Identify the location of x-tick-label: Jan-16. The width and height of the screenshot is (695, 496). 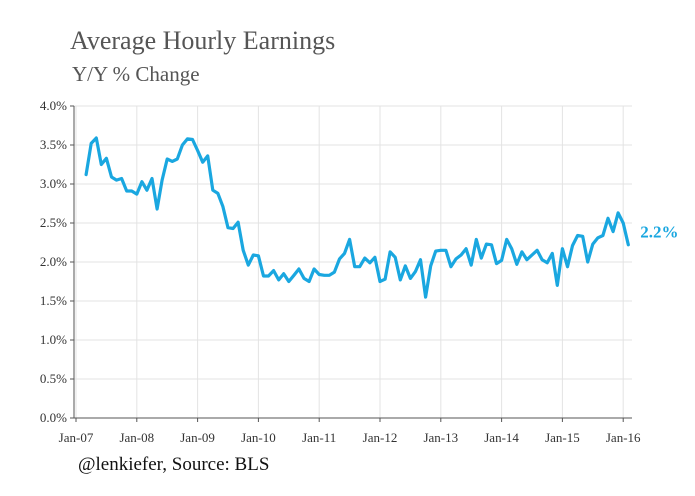
(623, 437).